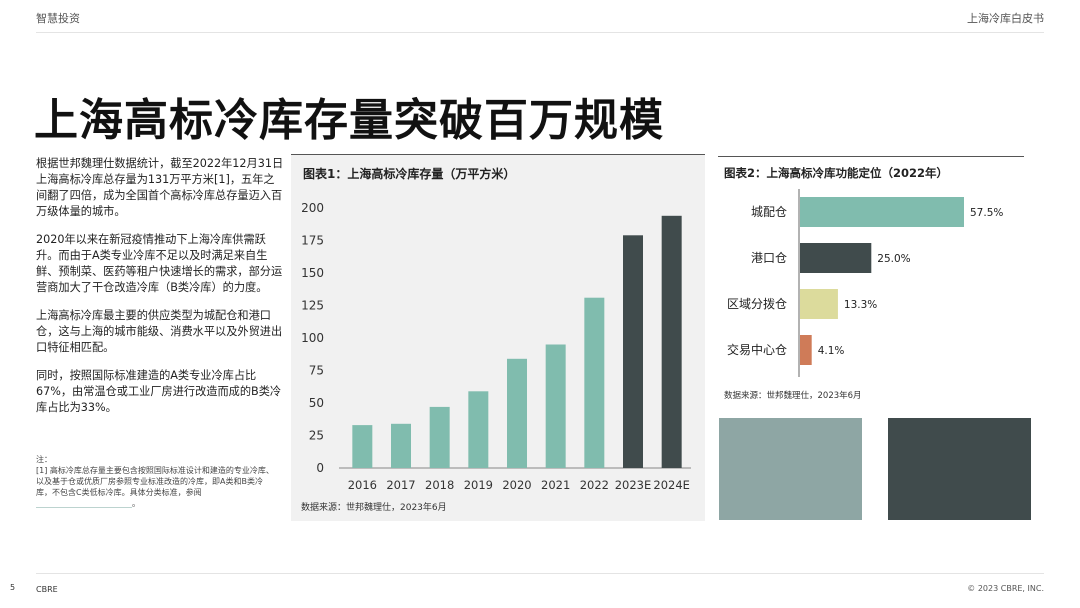 The image size is (1080, 608). What do you see at coordinates (439, 437) in the screenshot?
I see `bar-2018` at bounding box center [439, 437].